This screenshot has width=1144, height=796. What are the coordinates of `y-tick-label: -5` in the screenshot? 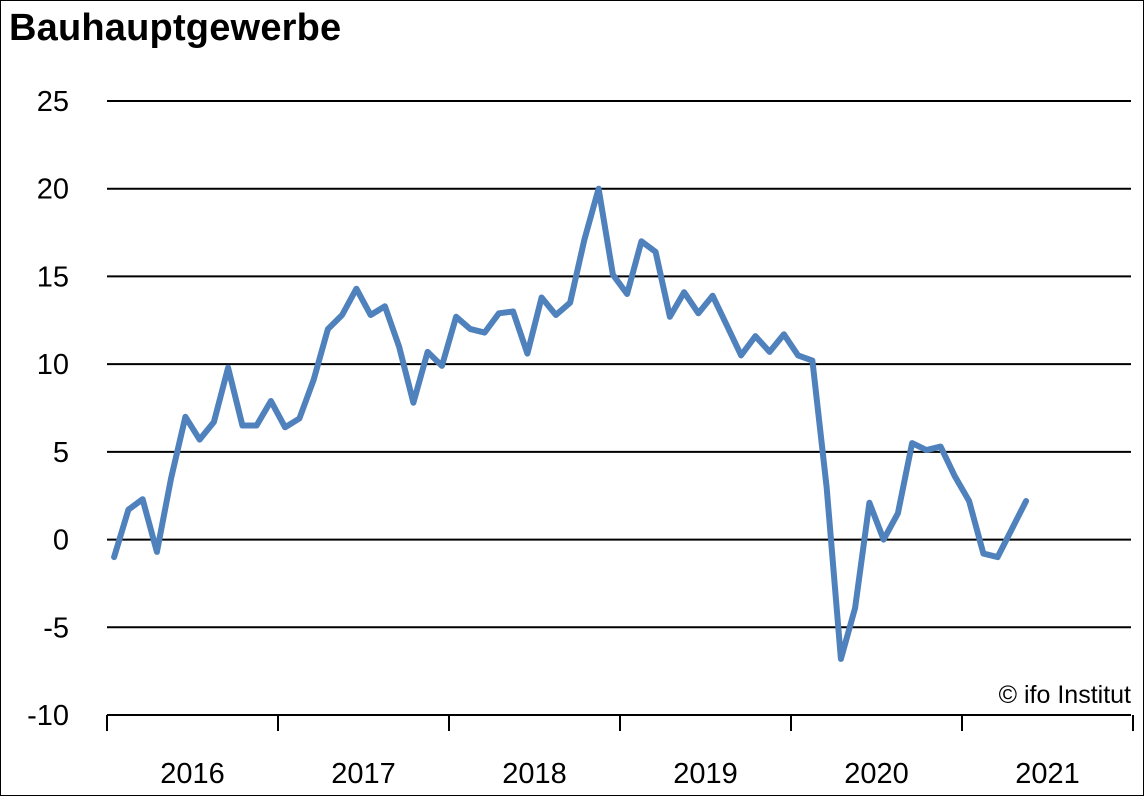 It's located at (56, 628).